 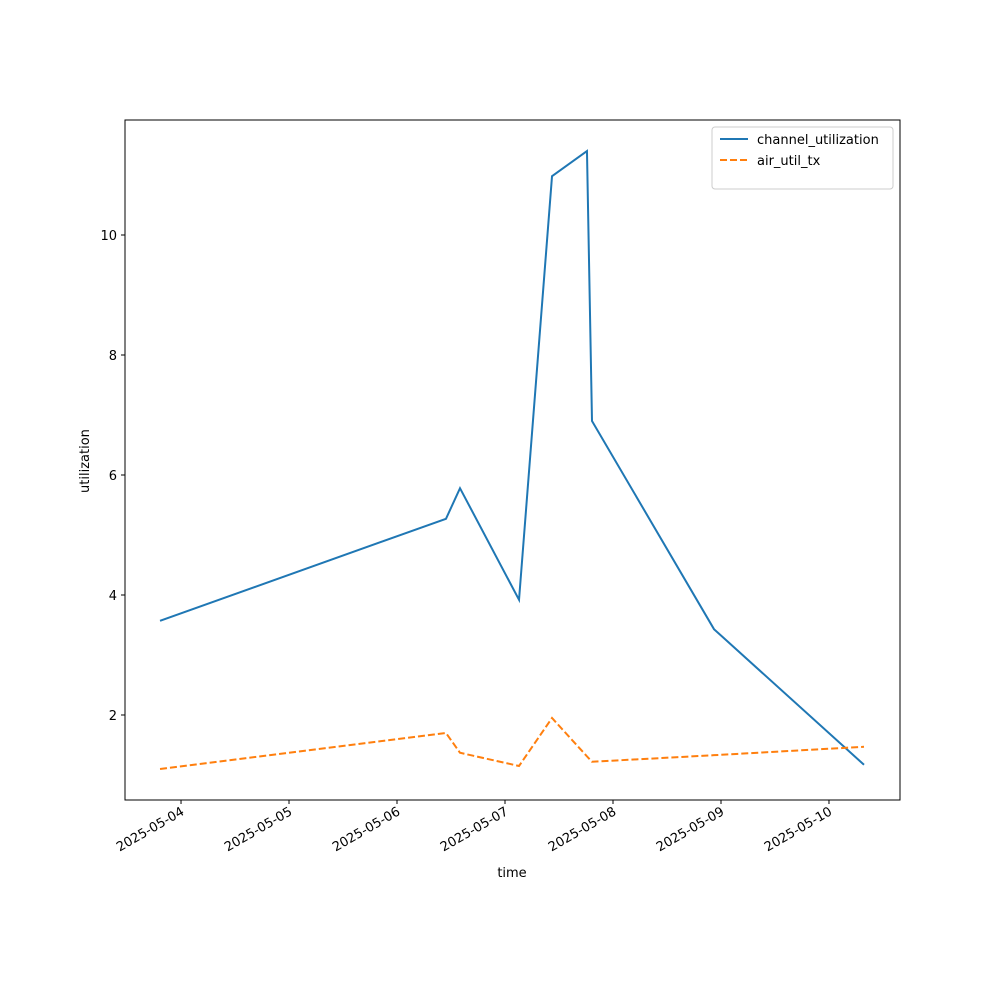 What do you see at coordinates (108, 236) in the screenshot?
I see `y-tick-label: 10` at bounding box center [108, 236].